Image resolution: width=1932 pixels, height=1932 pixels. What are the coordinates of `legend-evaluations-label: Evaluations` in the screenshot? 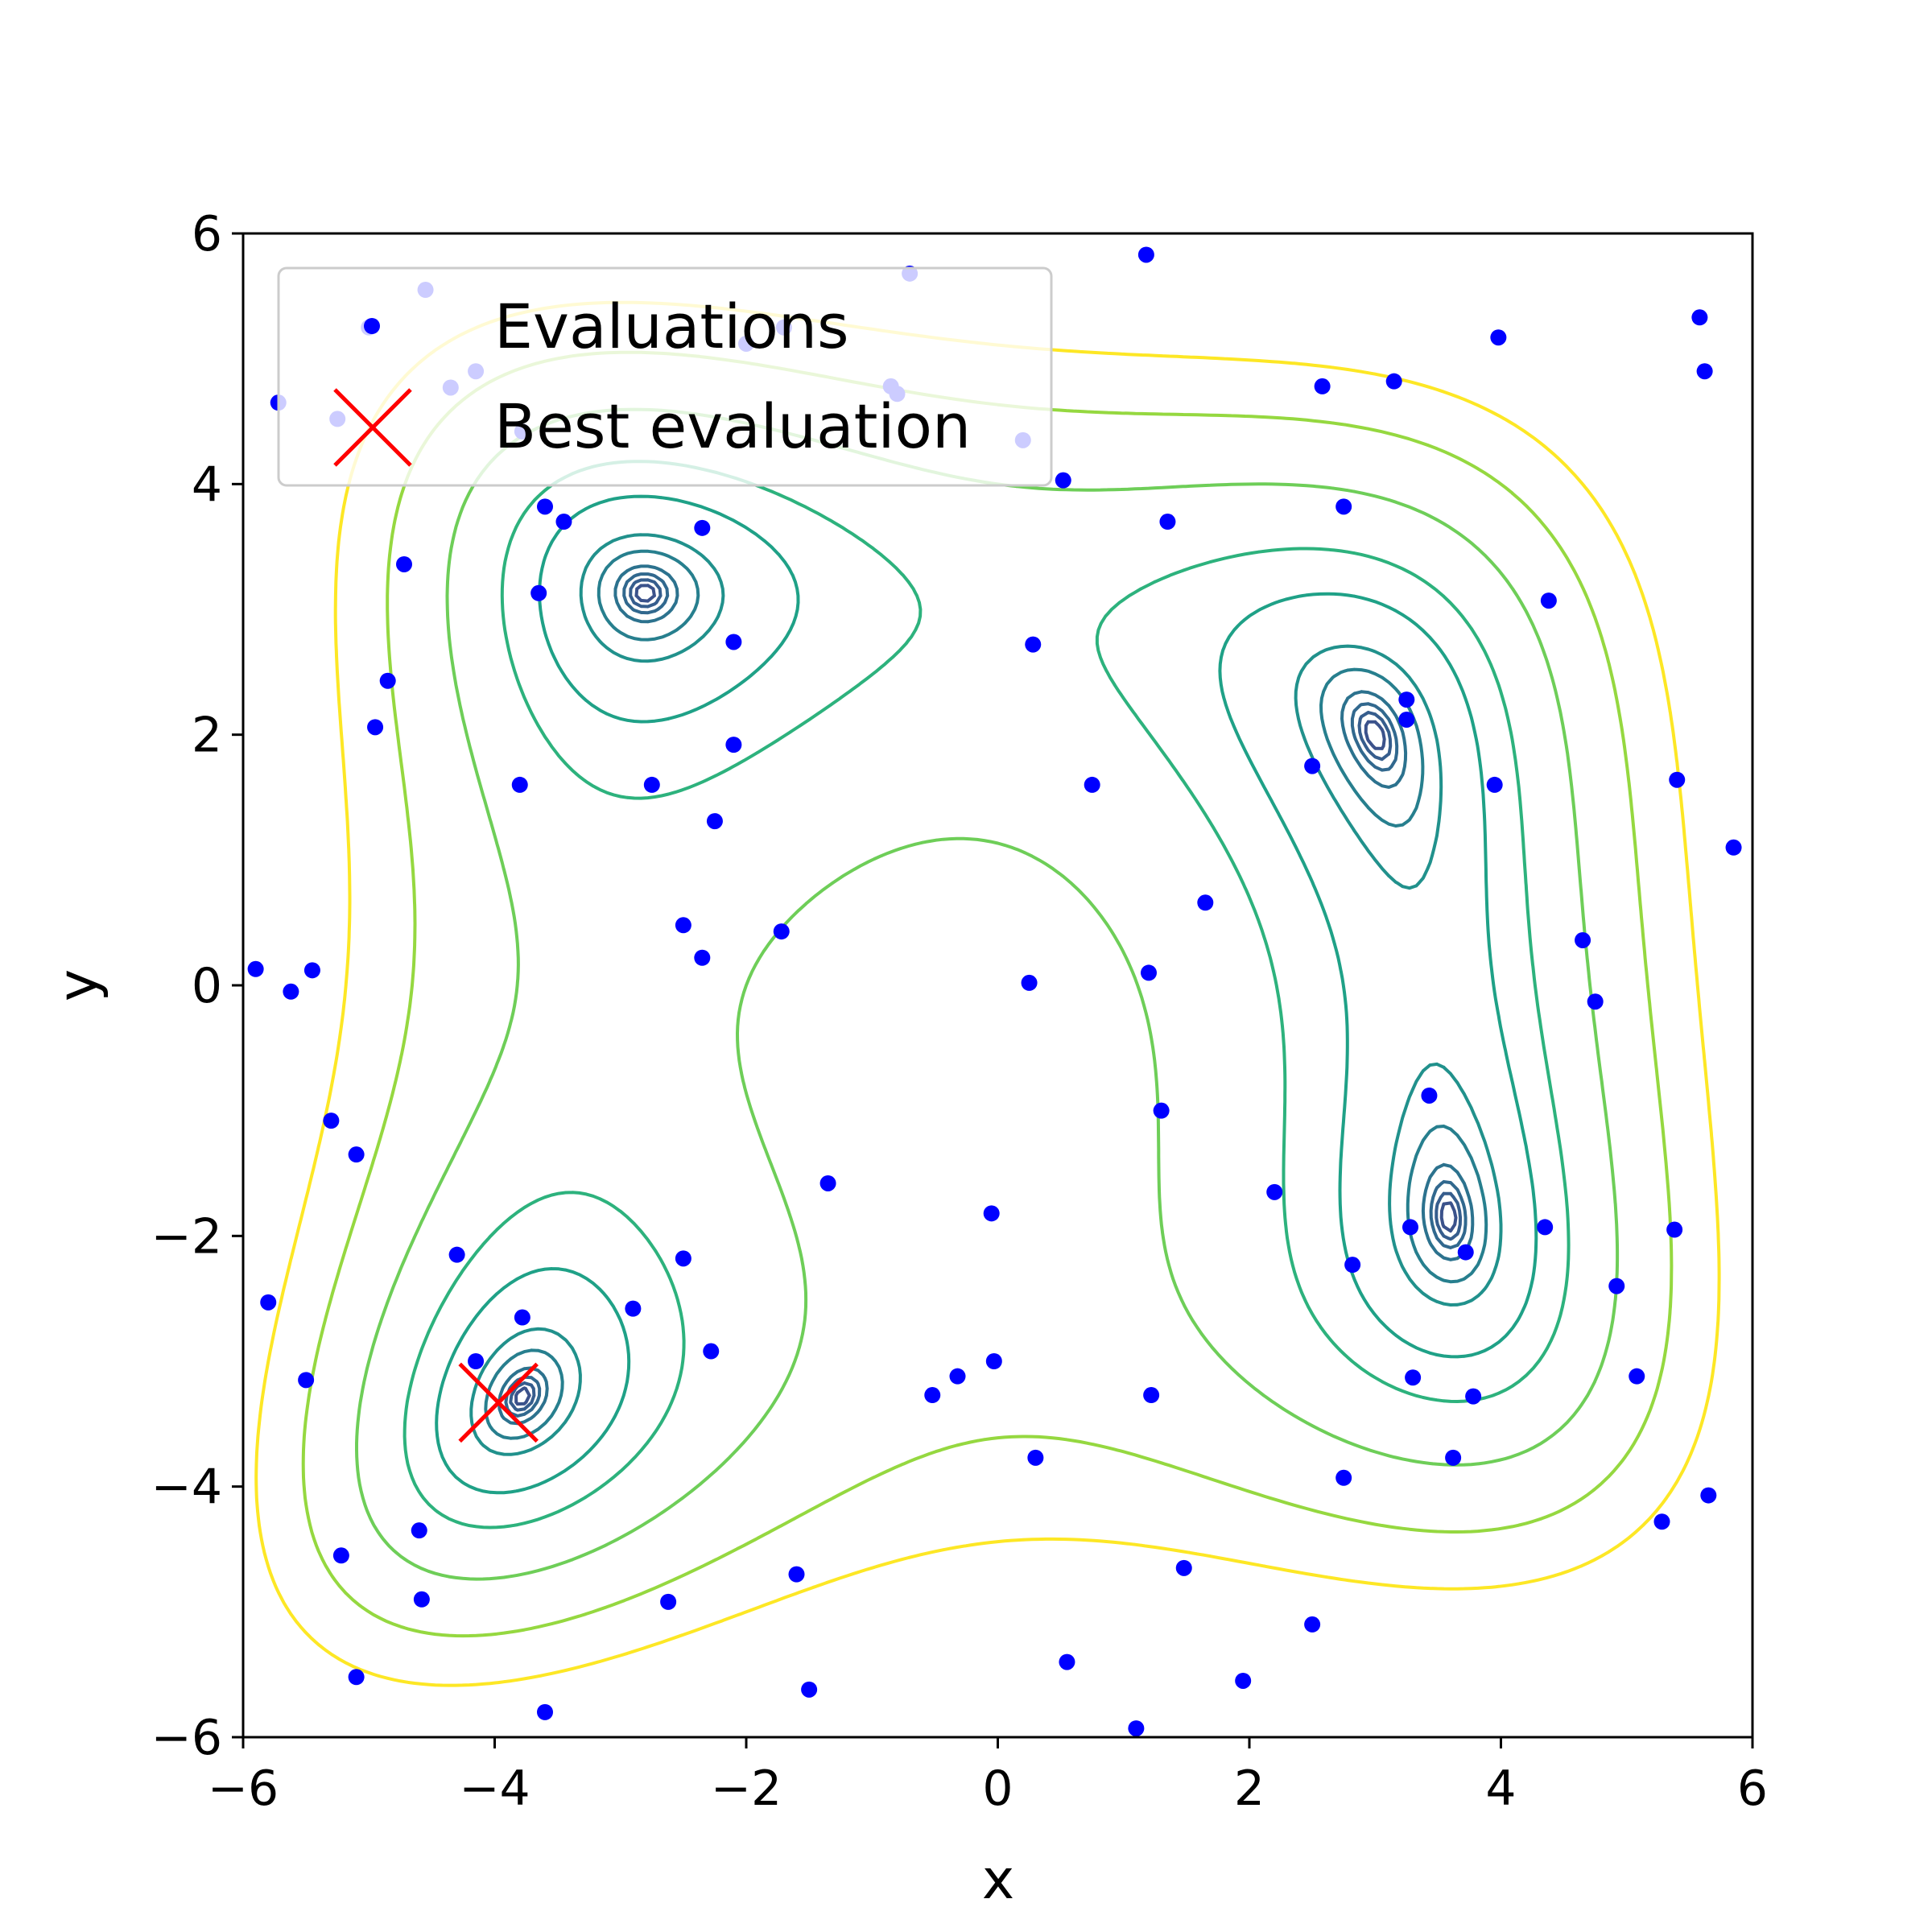 It's located at (671, 326).